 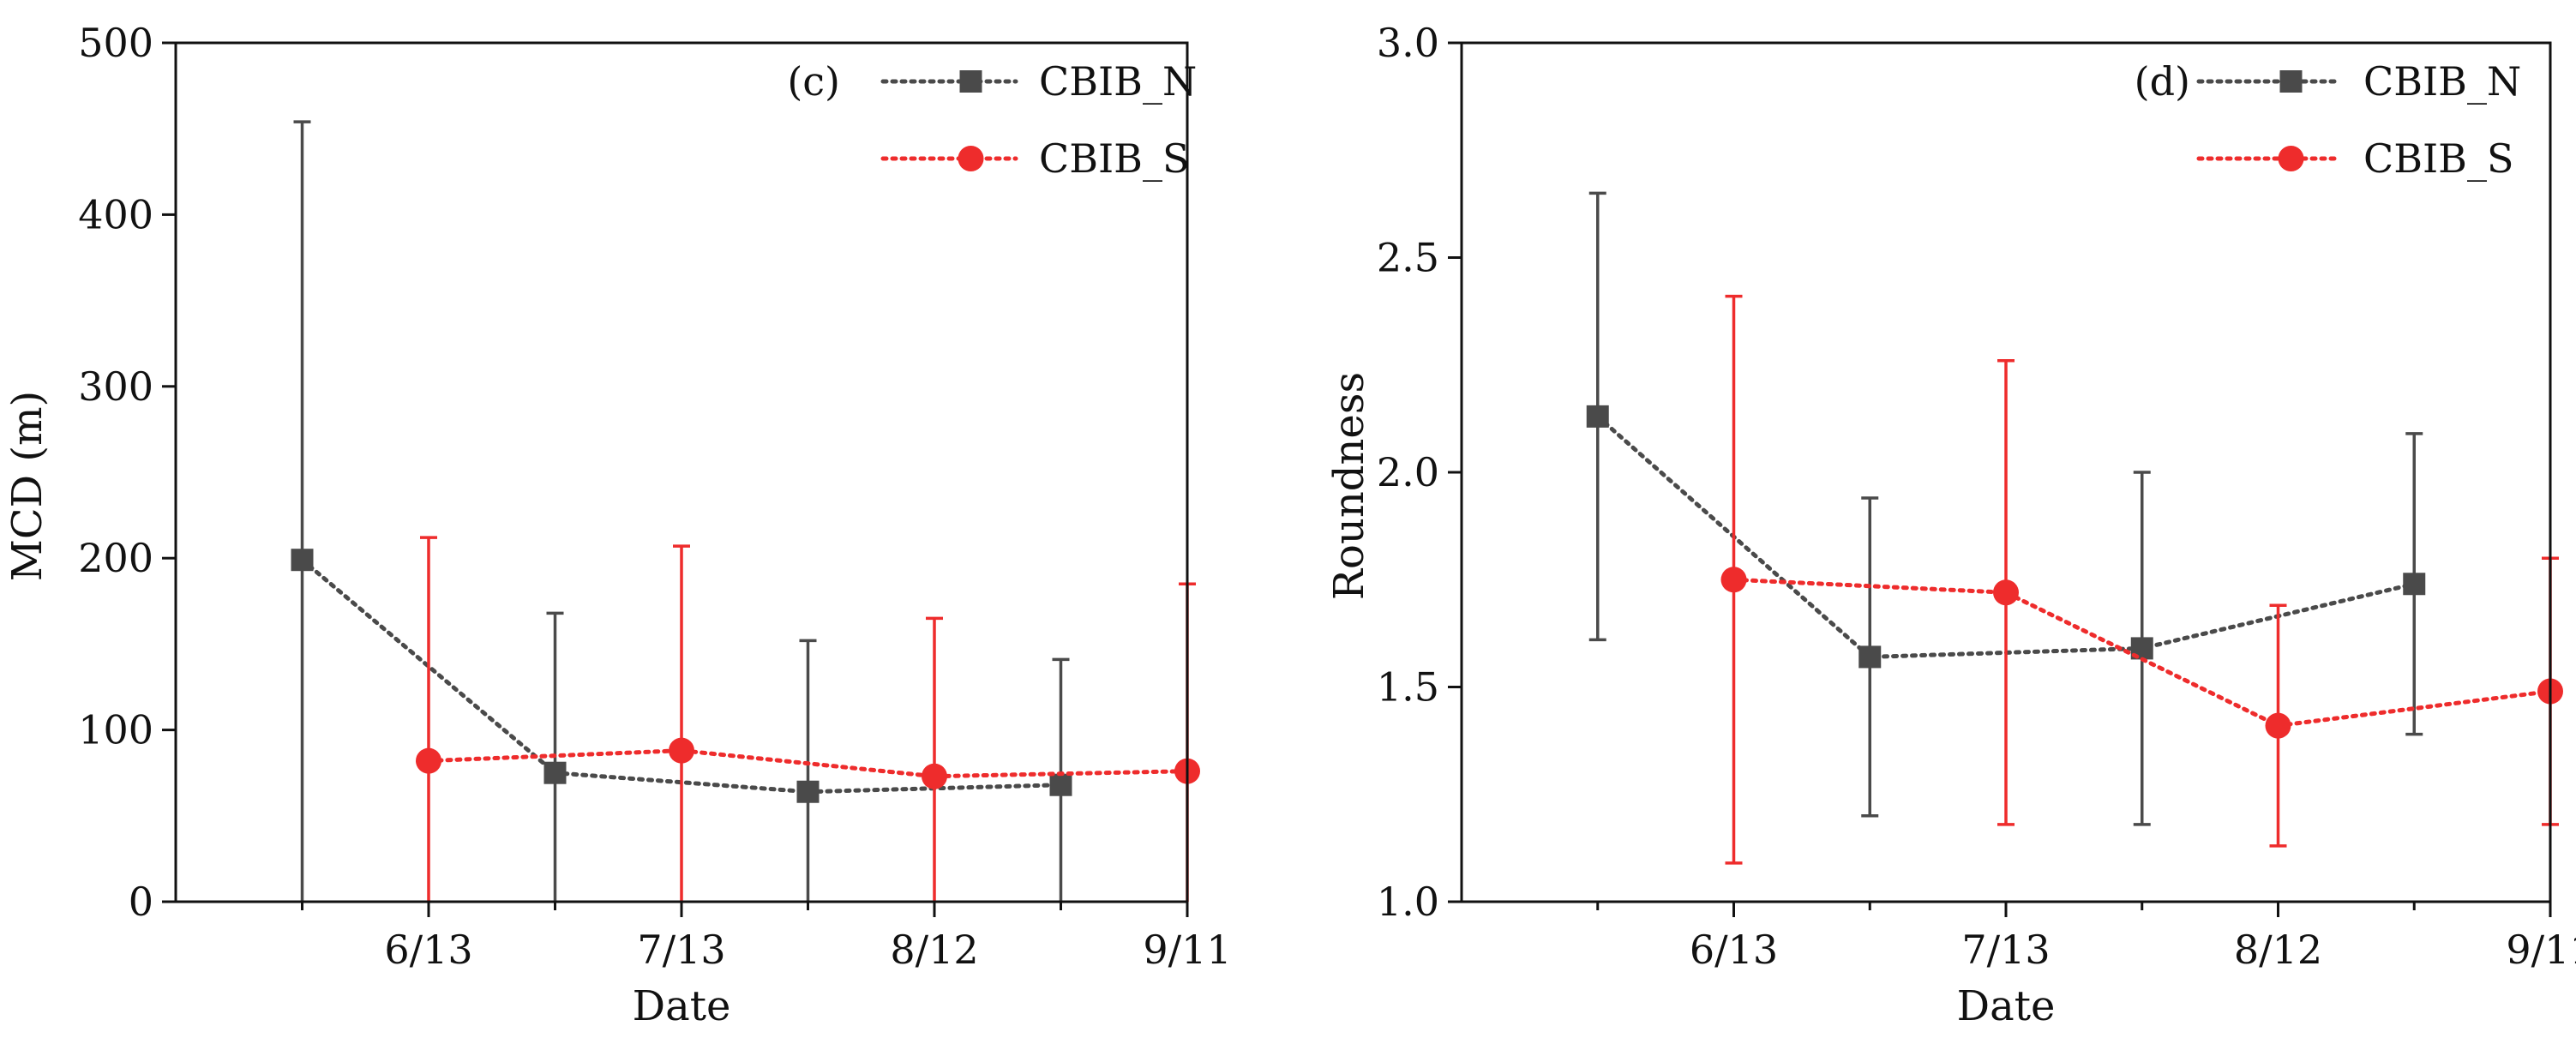 I want to click on y-tick-label: 400, so click(x=115, y=214).